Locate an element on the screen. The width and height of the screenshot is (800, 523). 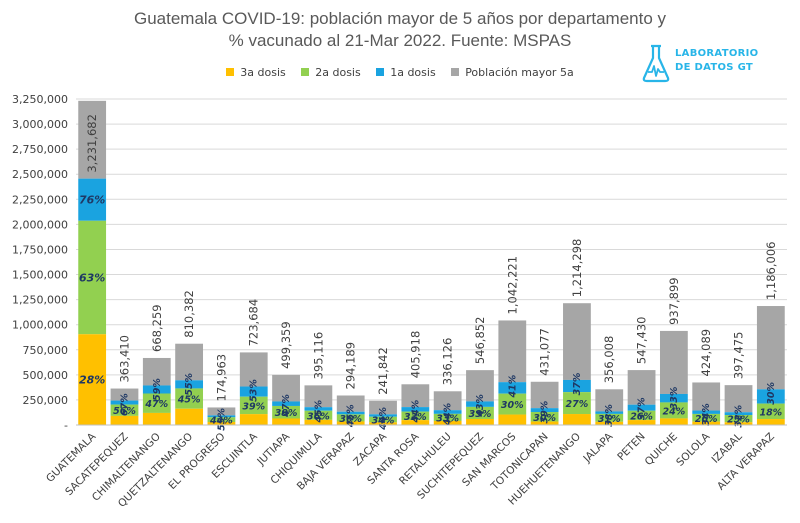
population-label: 1,186,006 is located at coordinates (771, 271).